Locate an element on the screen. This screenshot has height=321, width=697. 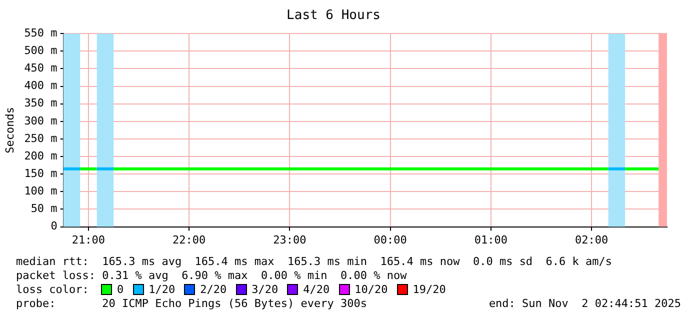
text: probe: 20 ICMP Echo Pings (56 Bytes) every 300s is located at coordinates (191, 303).